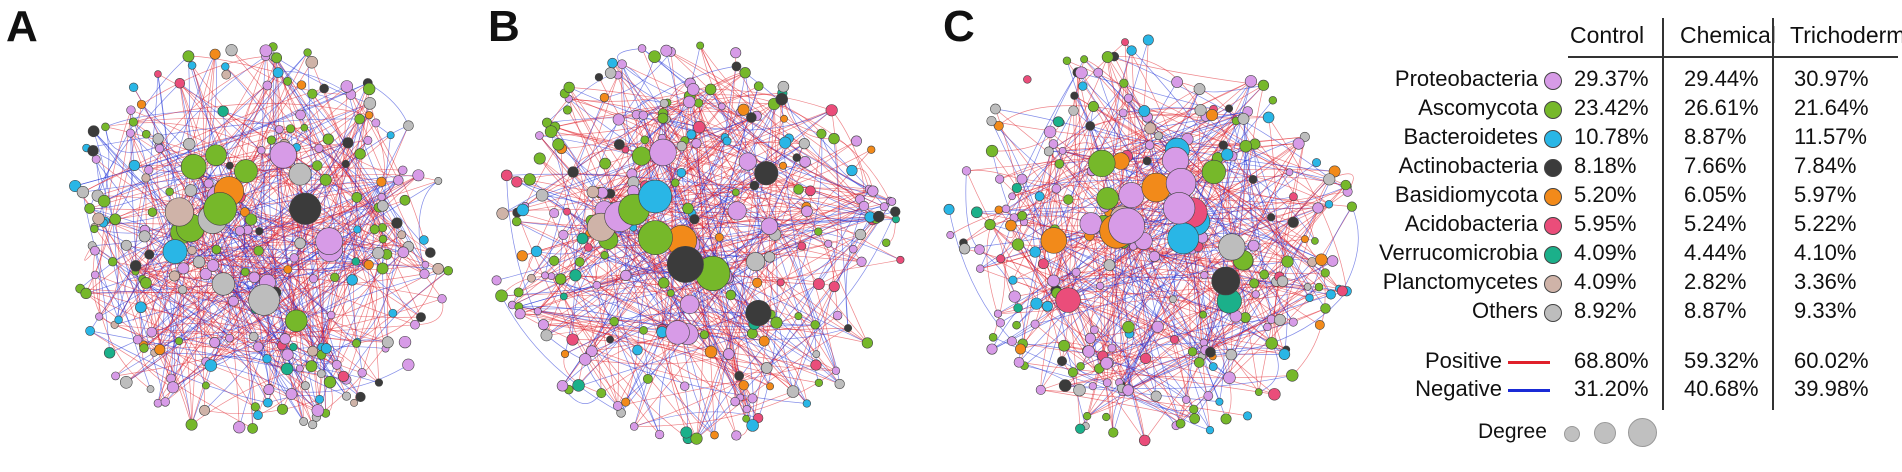  What do you see at coordinates (22, 26) in the screenshot?
I see `panel-letter-a: A` at bounding box center [22, 26].